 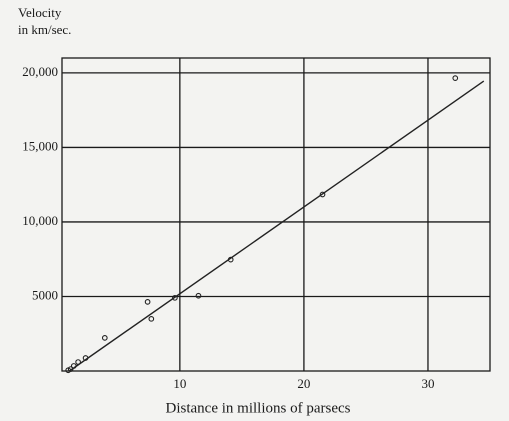 What do you see at coordinates (40, 12) in the screenshot?
I see `y-axis-title: Velocity` at bounding box center [40, 12].